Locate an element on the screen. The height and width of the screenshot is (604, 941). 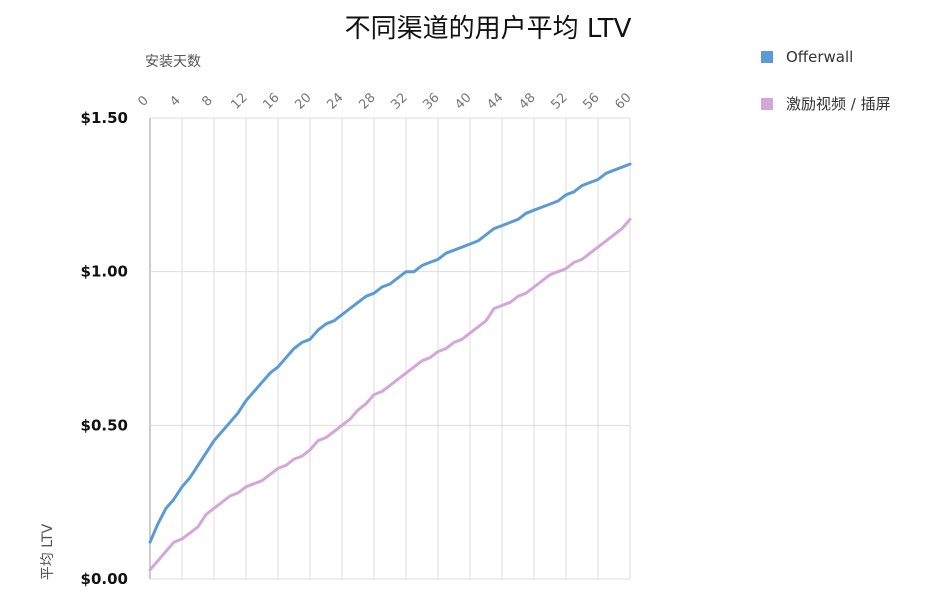
x-tick-label: 32 is located at coordinates (399, 101).